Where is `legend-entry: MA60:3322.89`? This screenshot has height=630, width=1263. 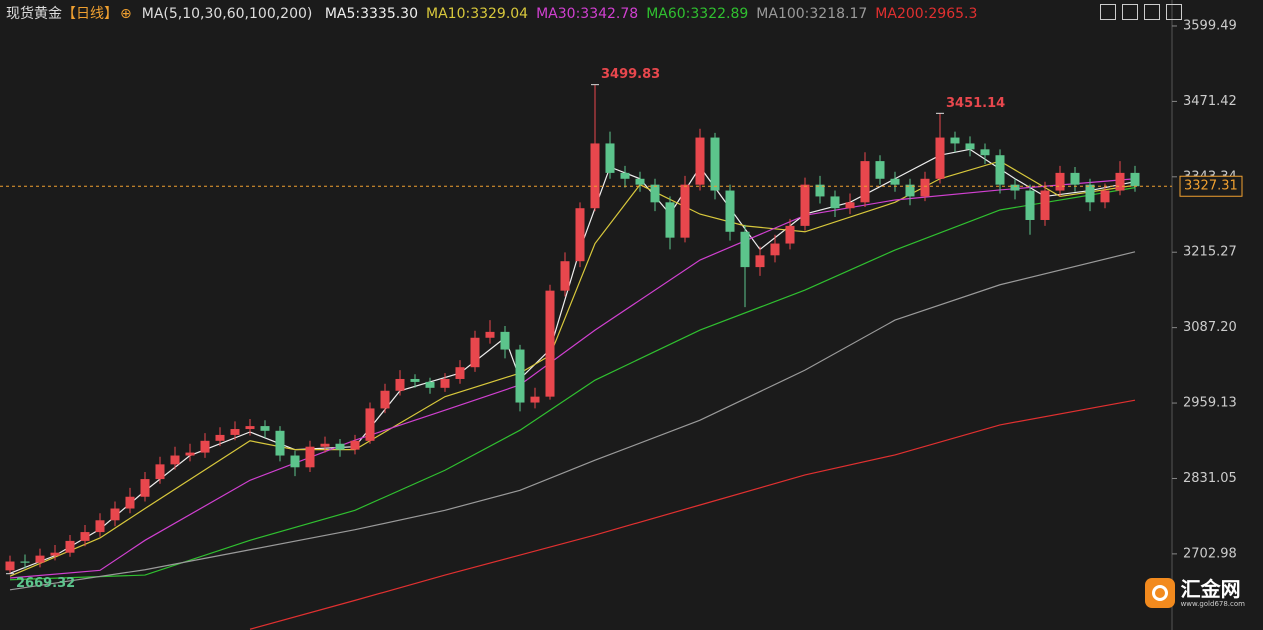 legend-entry: MA60:3322.89 is located at coordinates (697, 14).